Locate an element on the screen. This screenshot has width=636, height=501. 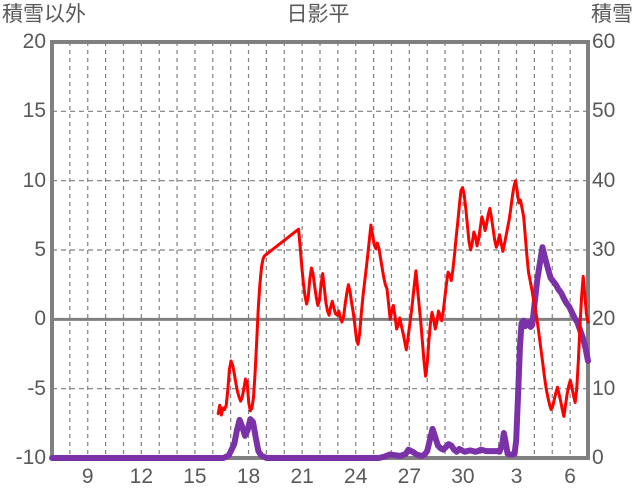
x-axis-tick-label: 12 is located at coordinates (141, 476).